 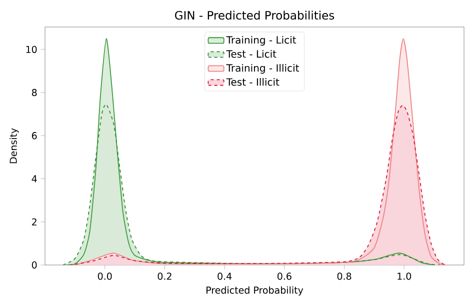 I want to click on x-tick-label: 0.4, so click(x=225, y=276).